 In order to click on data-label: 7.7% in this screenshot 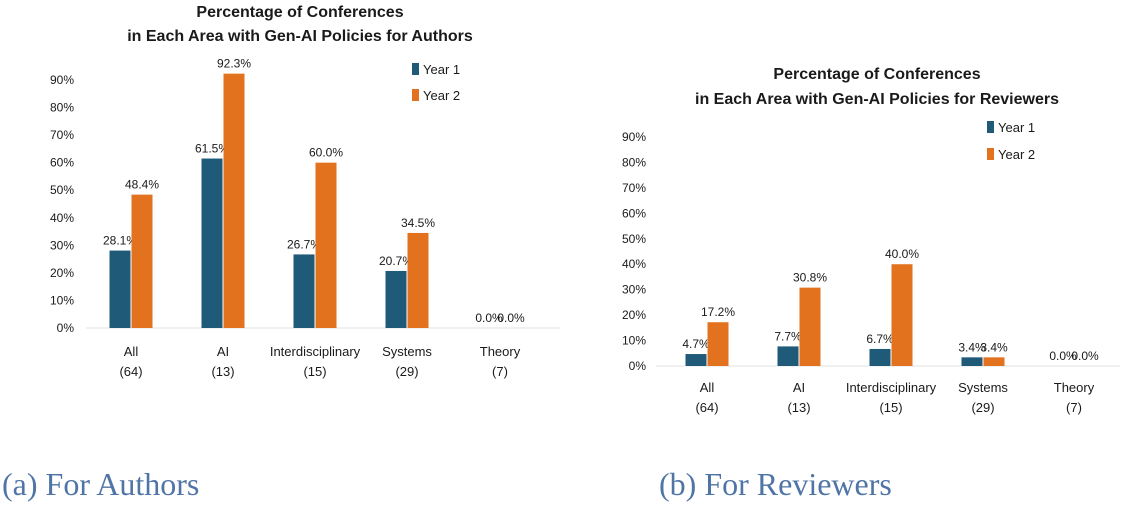, I will do `click(788, 336)`.